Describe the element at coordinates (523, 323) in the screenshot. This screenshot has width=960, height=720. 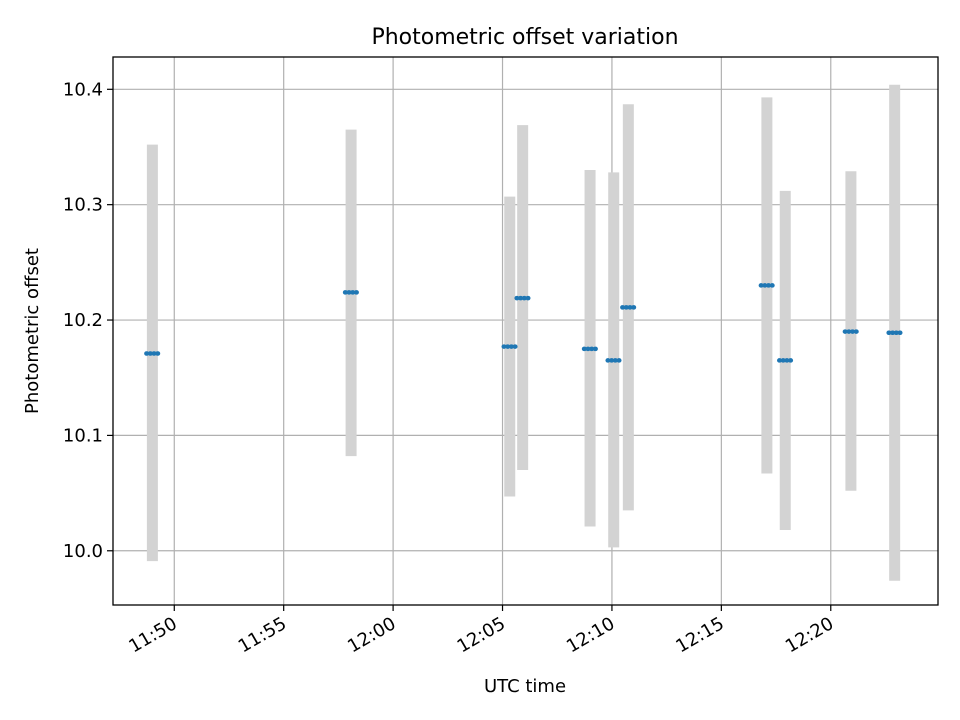
I see `marker-layer` at that location.